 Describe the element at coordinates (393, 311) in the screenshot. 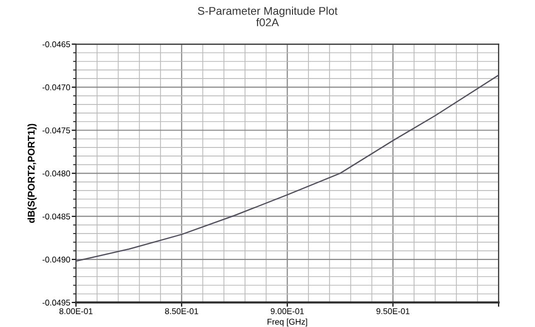

I see `x-tick-label: 9.50E-01` at that location.